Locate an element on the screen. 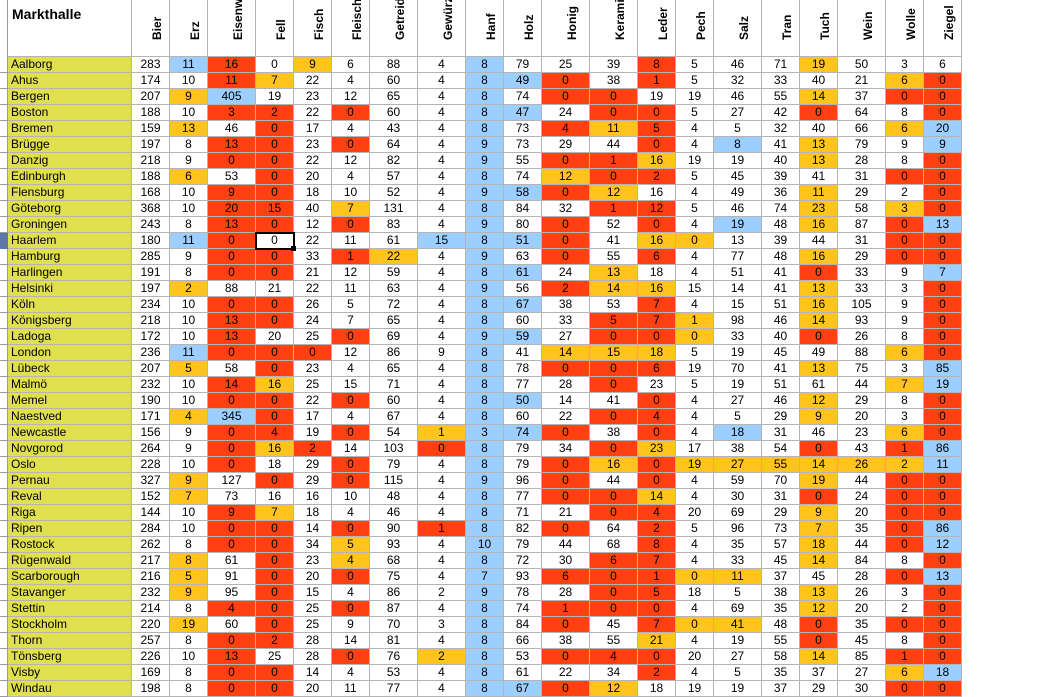 The width and height of the screenshot is (1054, 697). cell-pech: 4 is located at coordinates (695, 673).